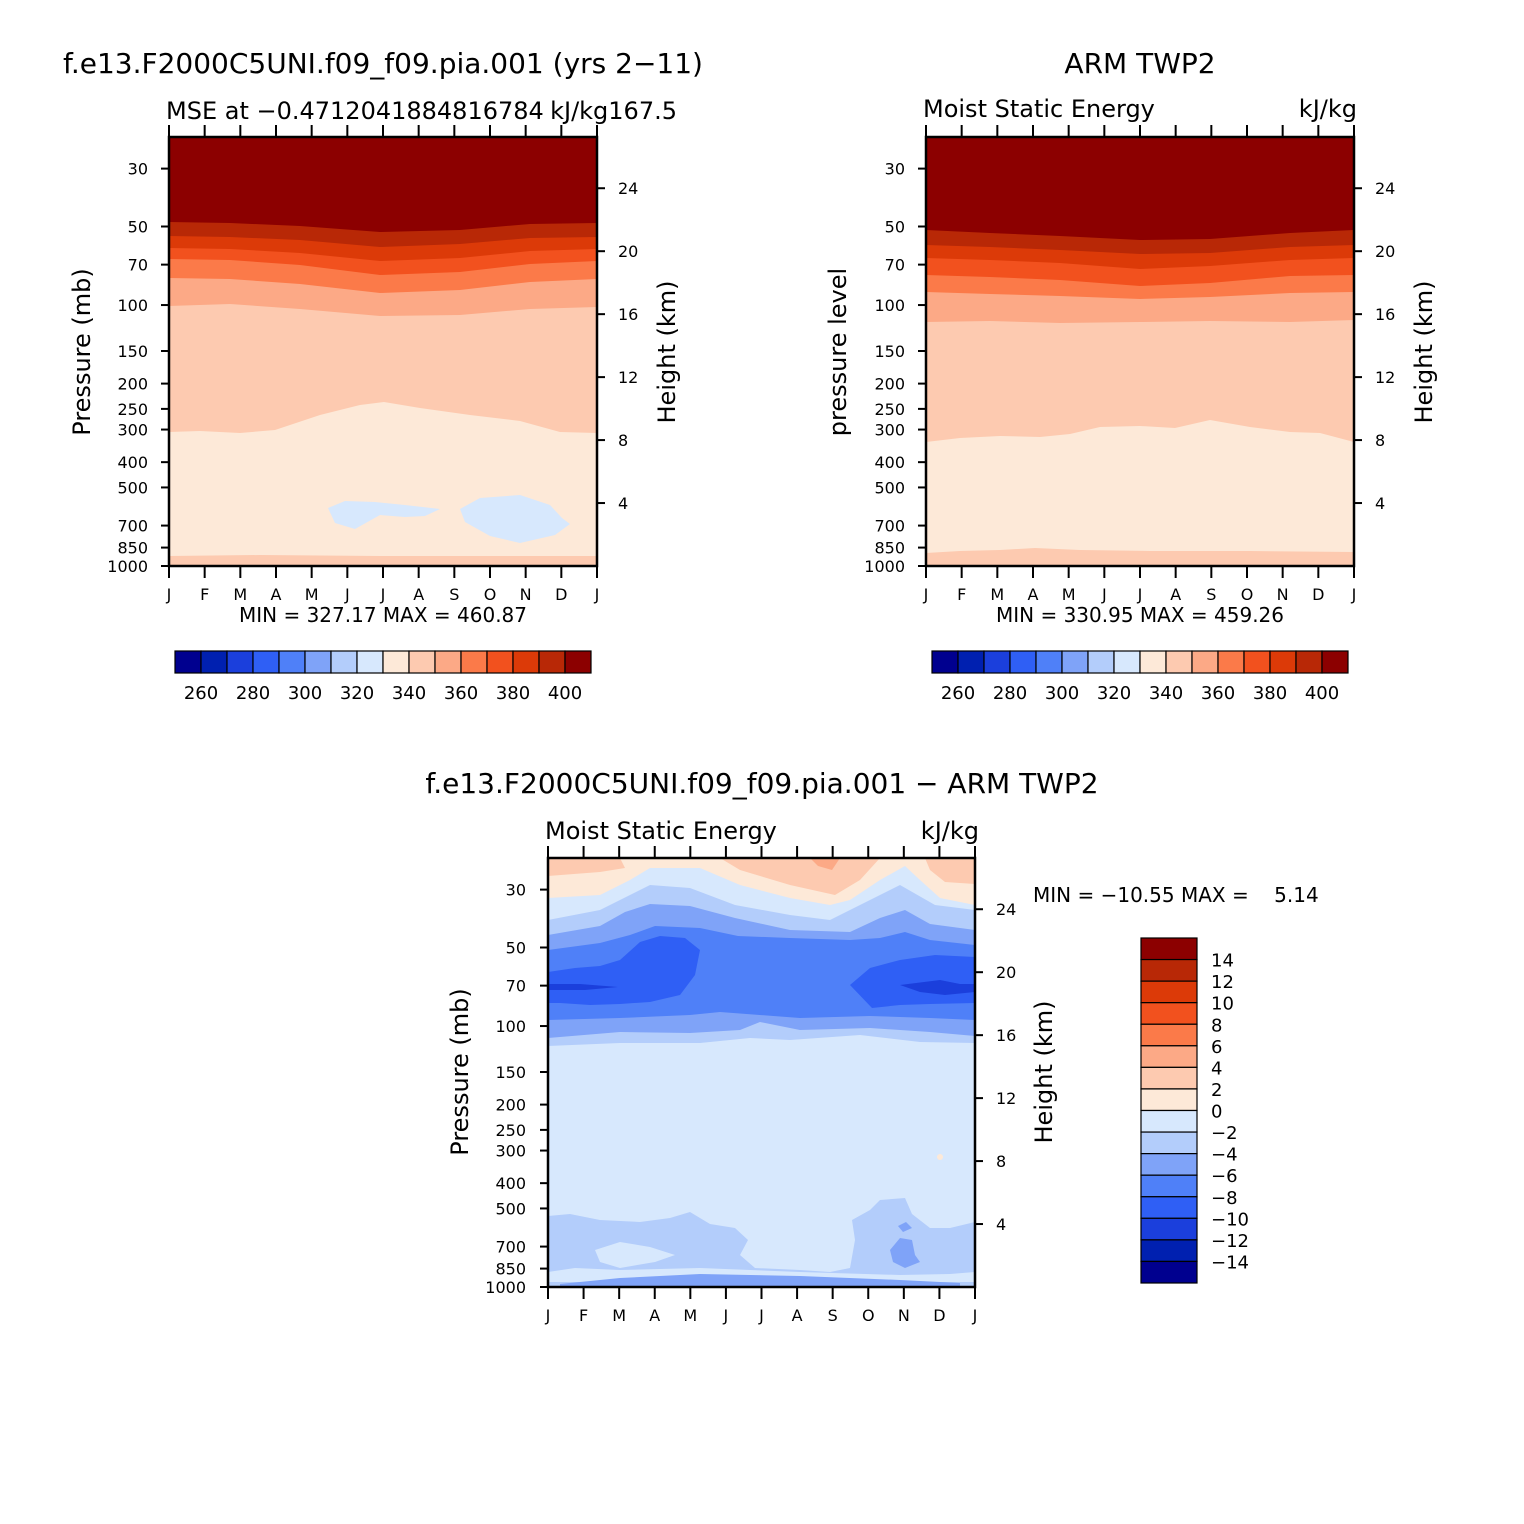  I want to click on y2-tick-label: 16, so click(1006, 1035).